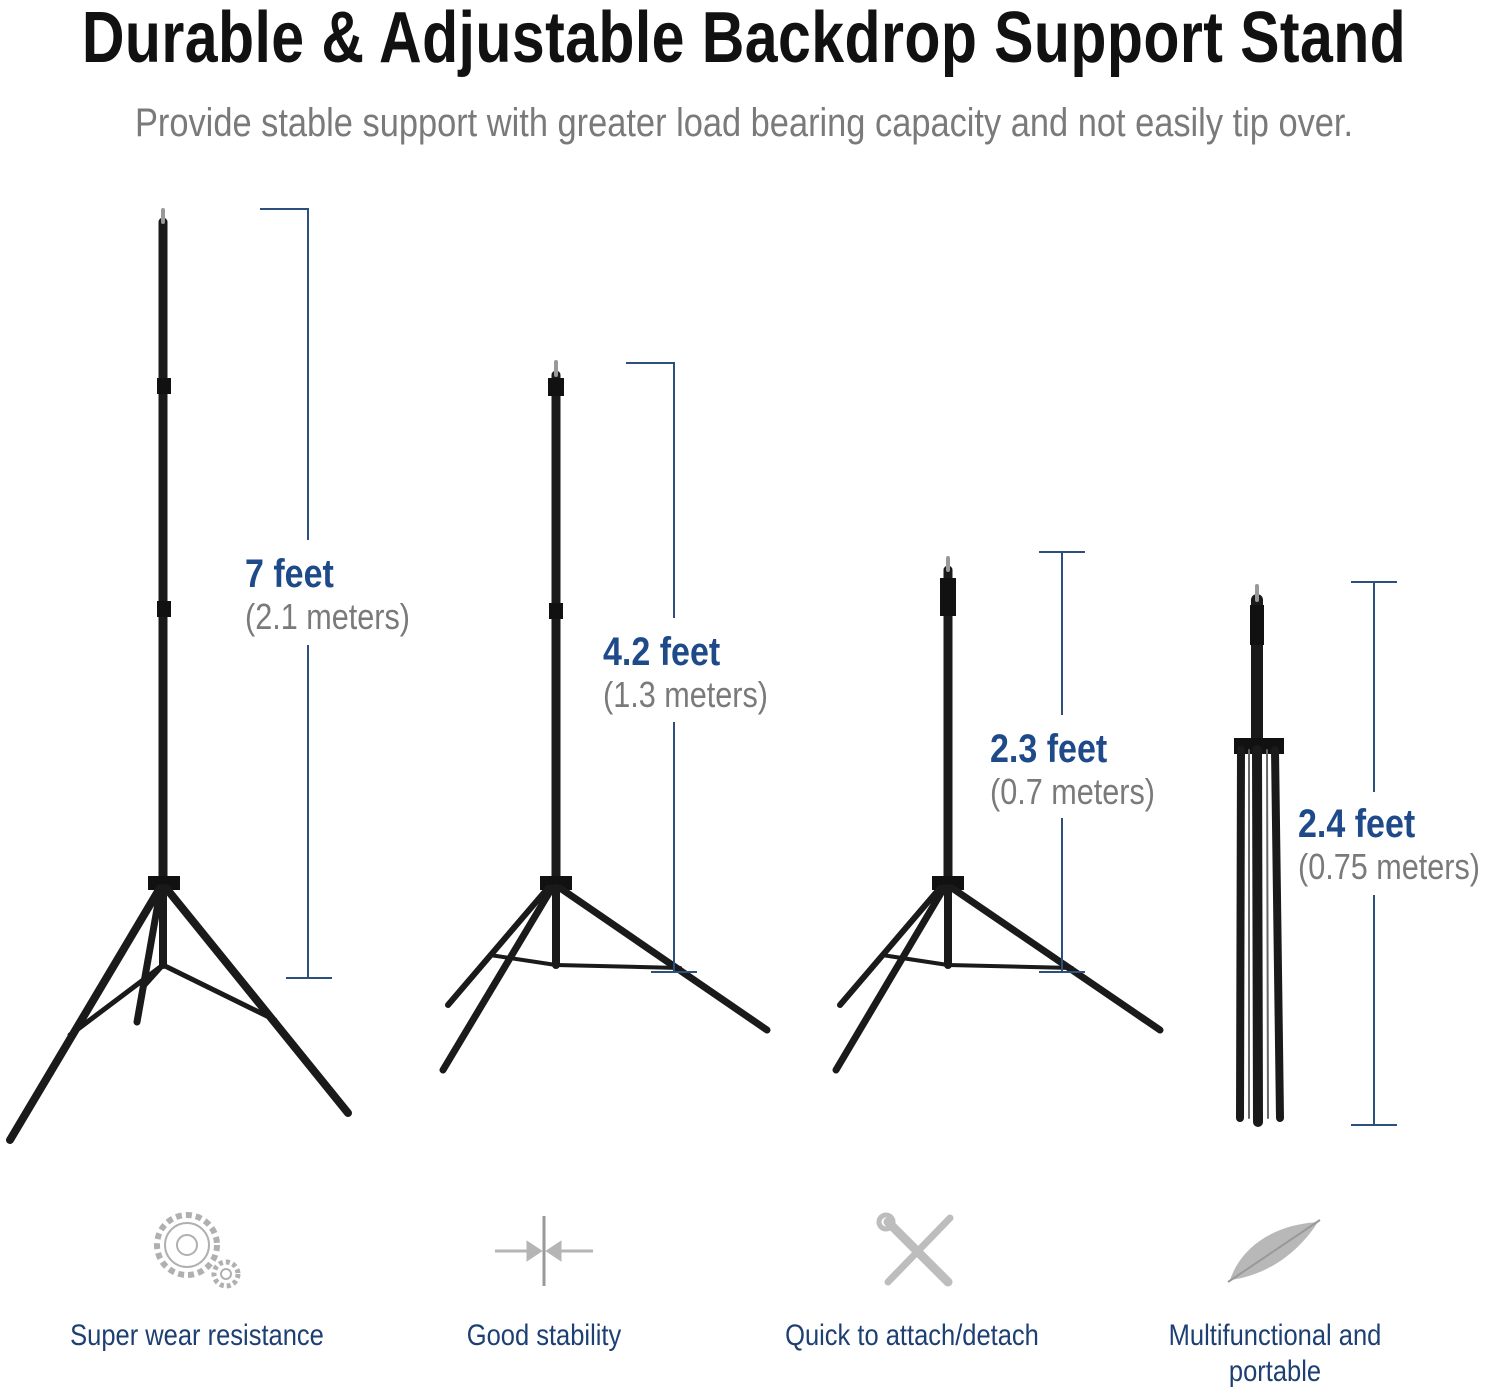 The width and height of the screenshot is (1488, 1394). I want to click on height-feet: 4.2 feet, so click(662, 652).